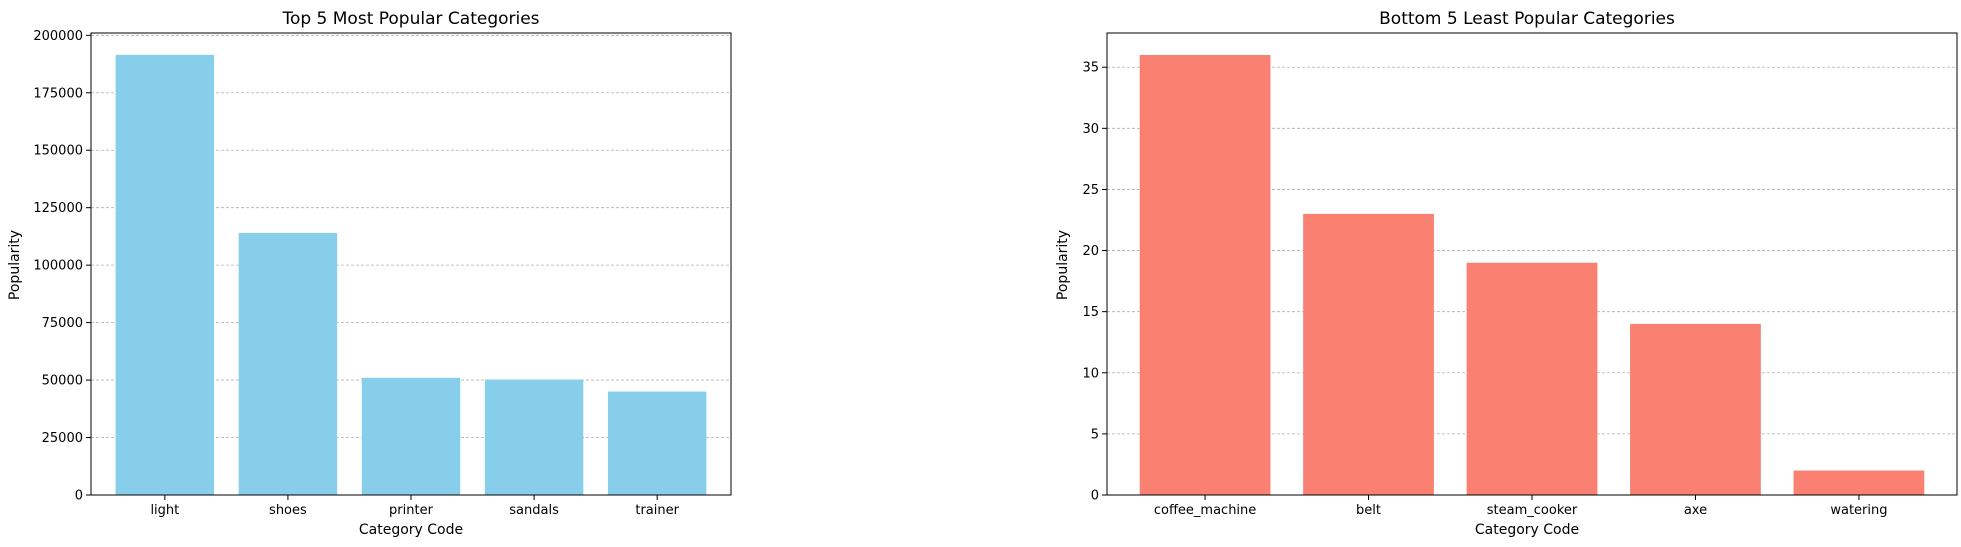 The width and height of the screenshot is (1961, 547). I want to click on y-tick-label: 5, so click(1095, 434).